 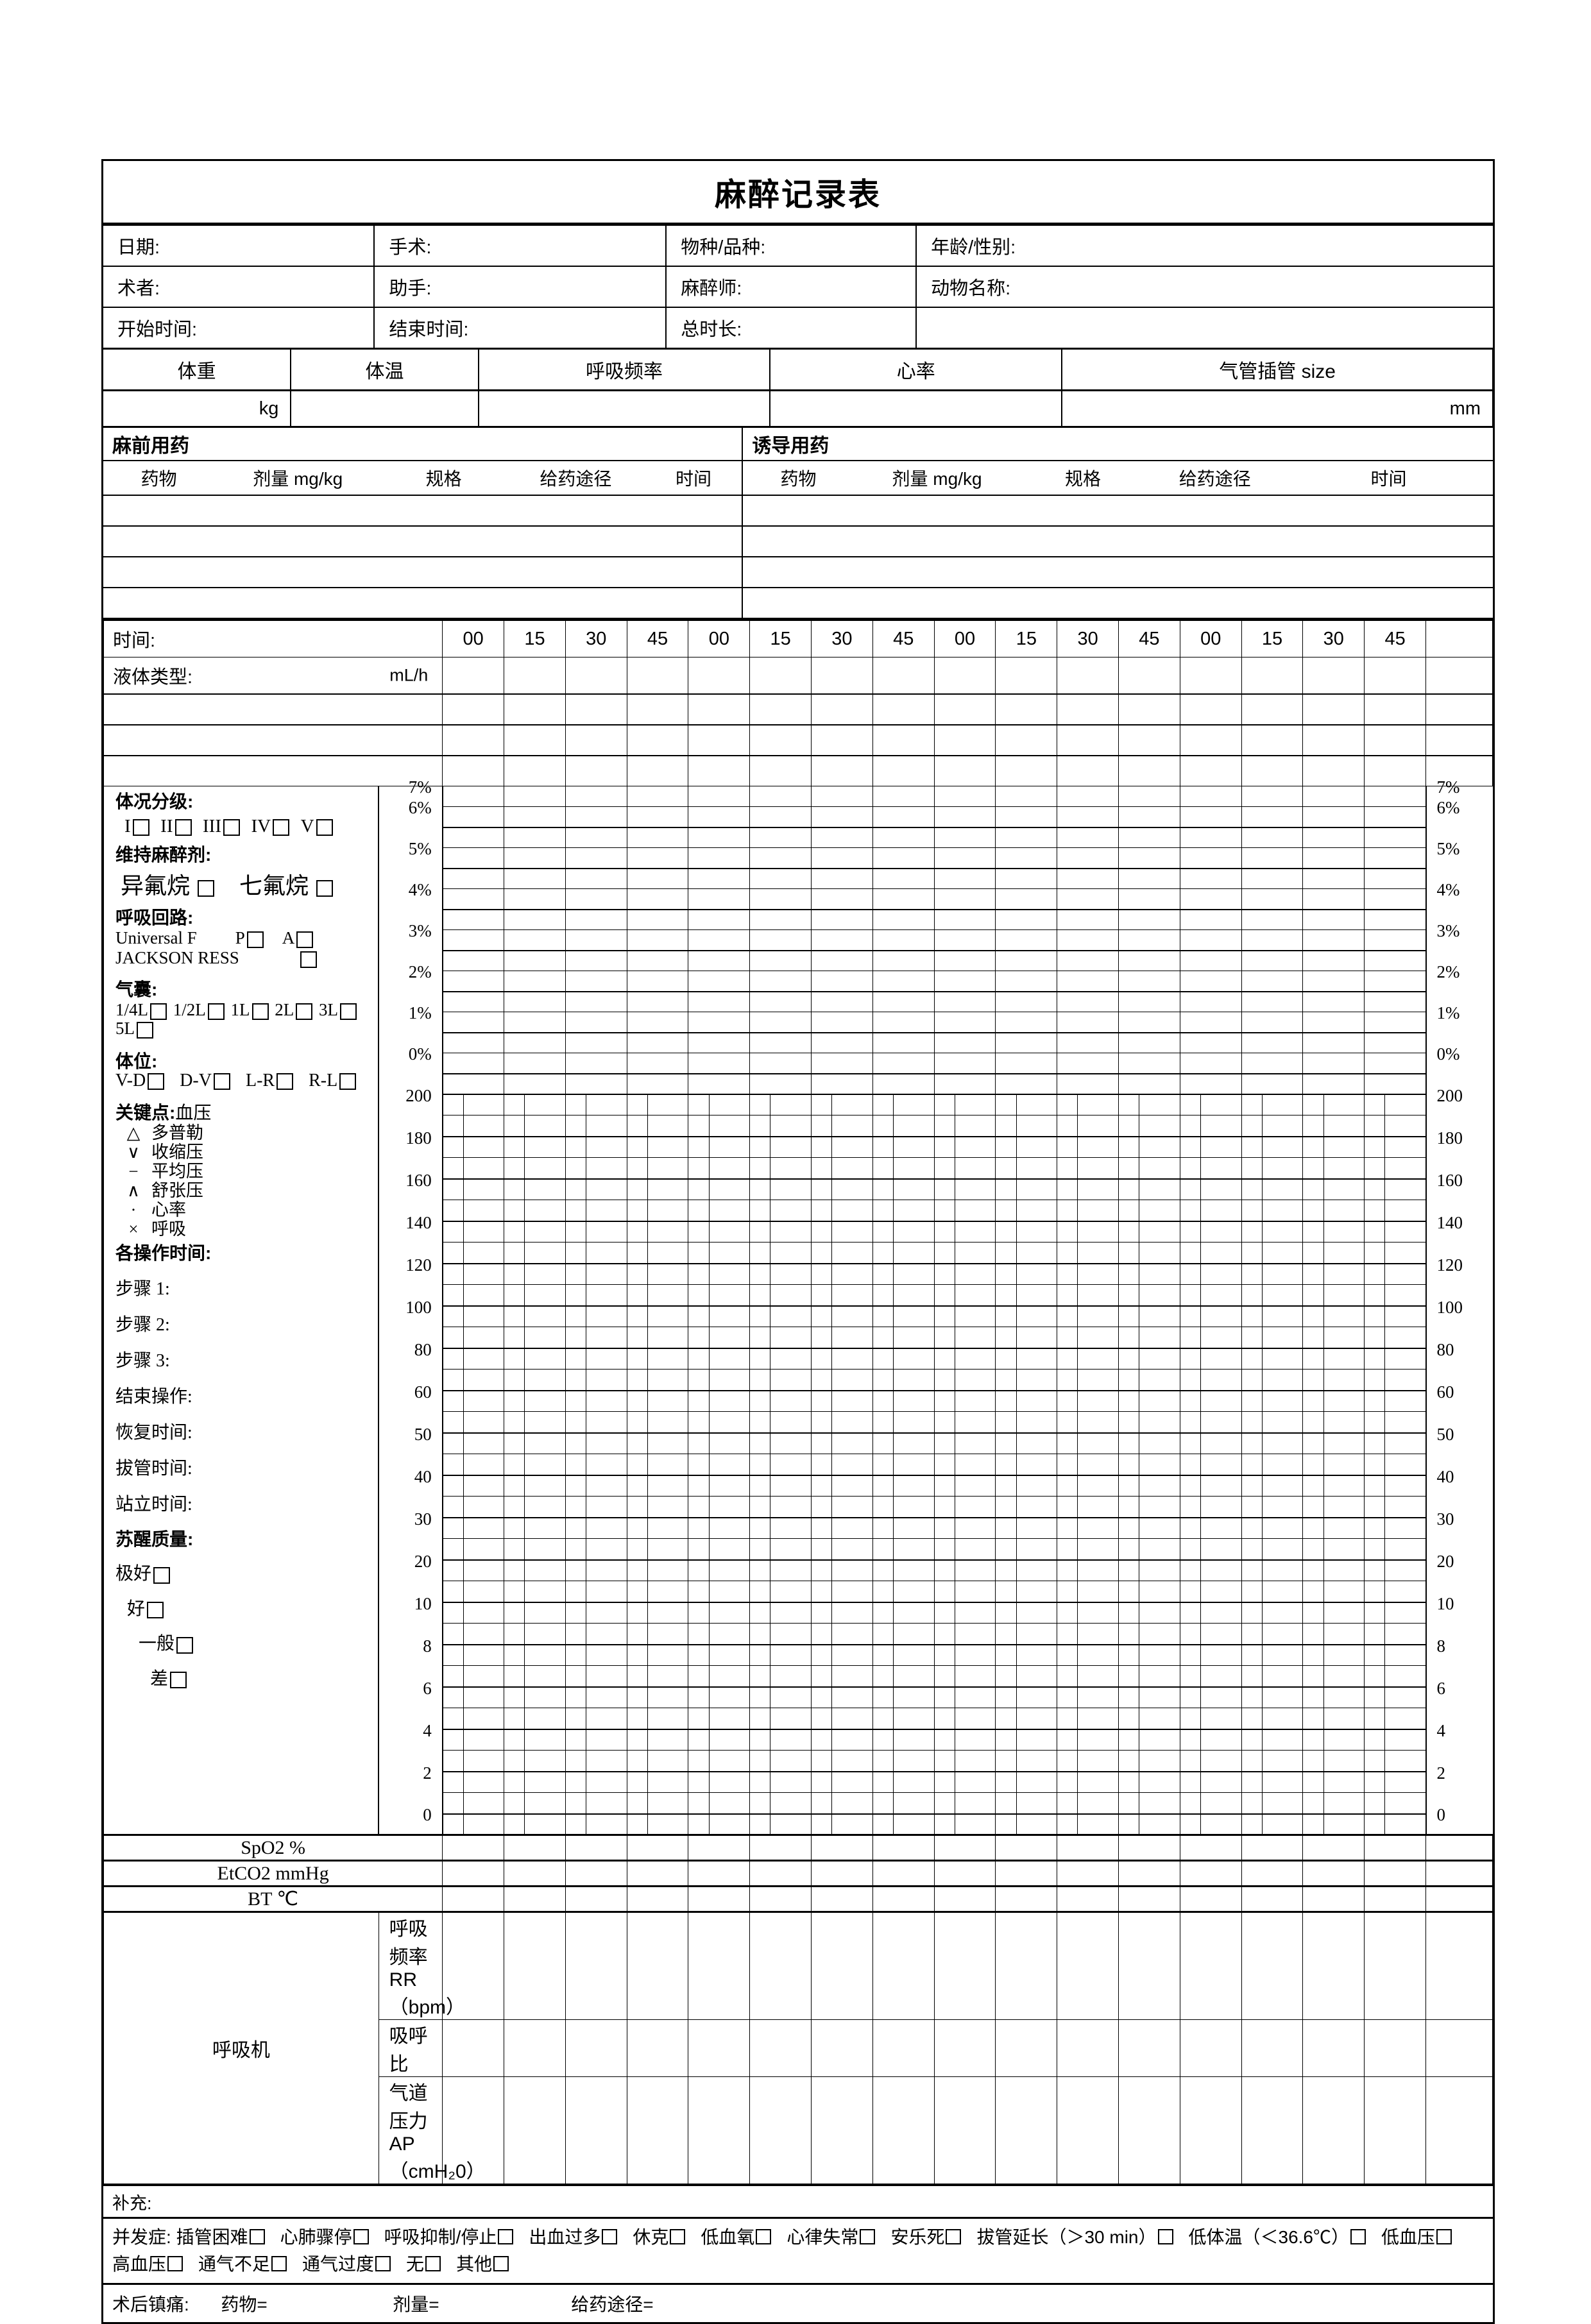 I want to click on checkbox-asa-V, so click(x=324, y=827).